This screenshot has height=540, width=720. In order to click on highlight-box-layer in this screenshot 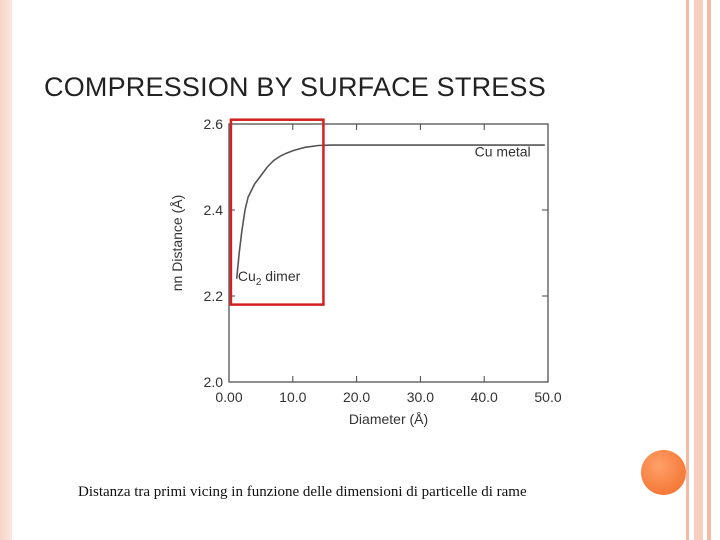, I will do `click(277, 212)`.